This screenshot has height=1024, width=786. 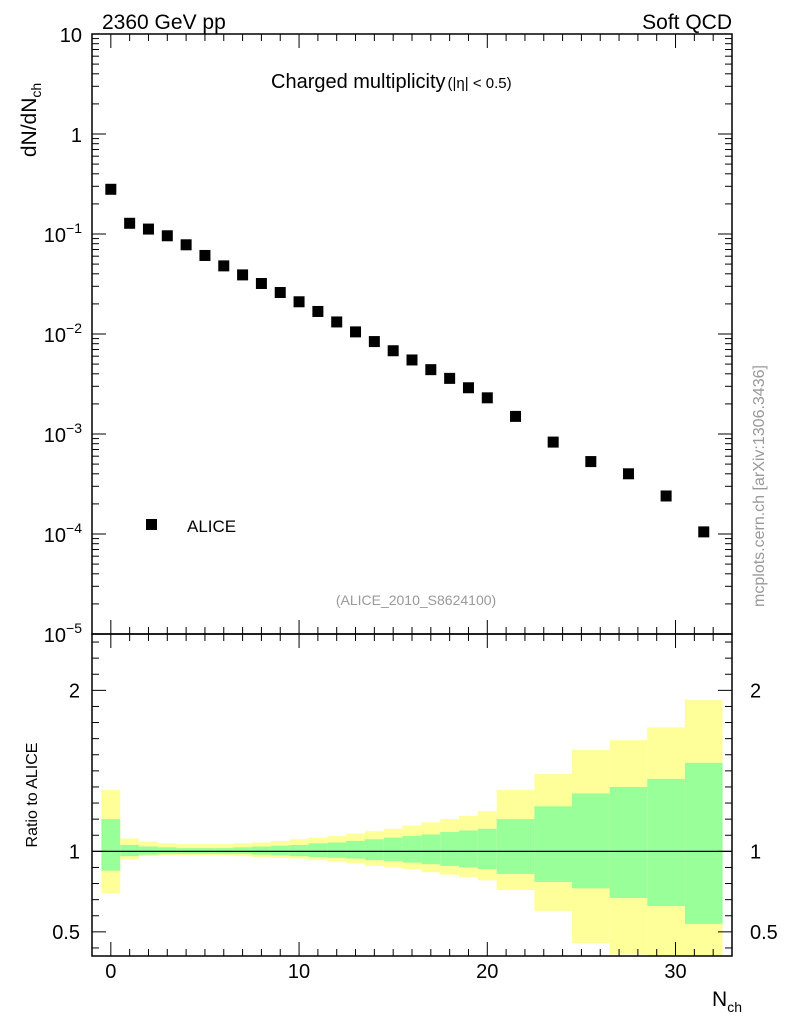 I want to click on ratio-y-tick-label-right: 1, so click(x=755, y=852).